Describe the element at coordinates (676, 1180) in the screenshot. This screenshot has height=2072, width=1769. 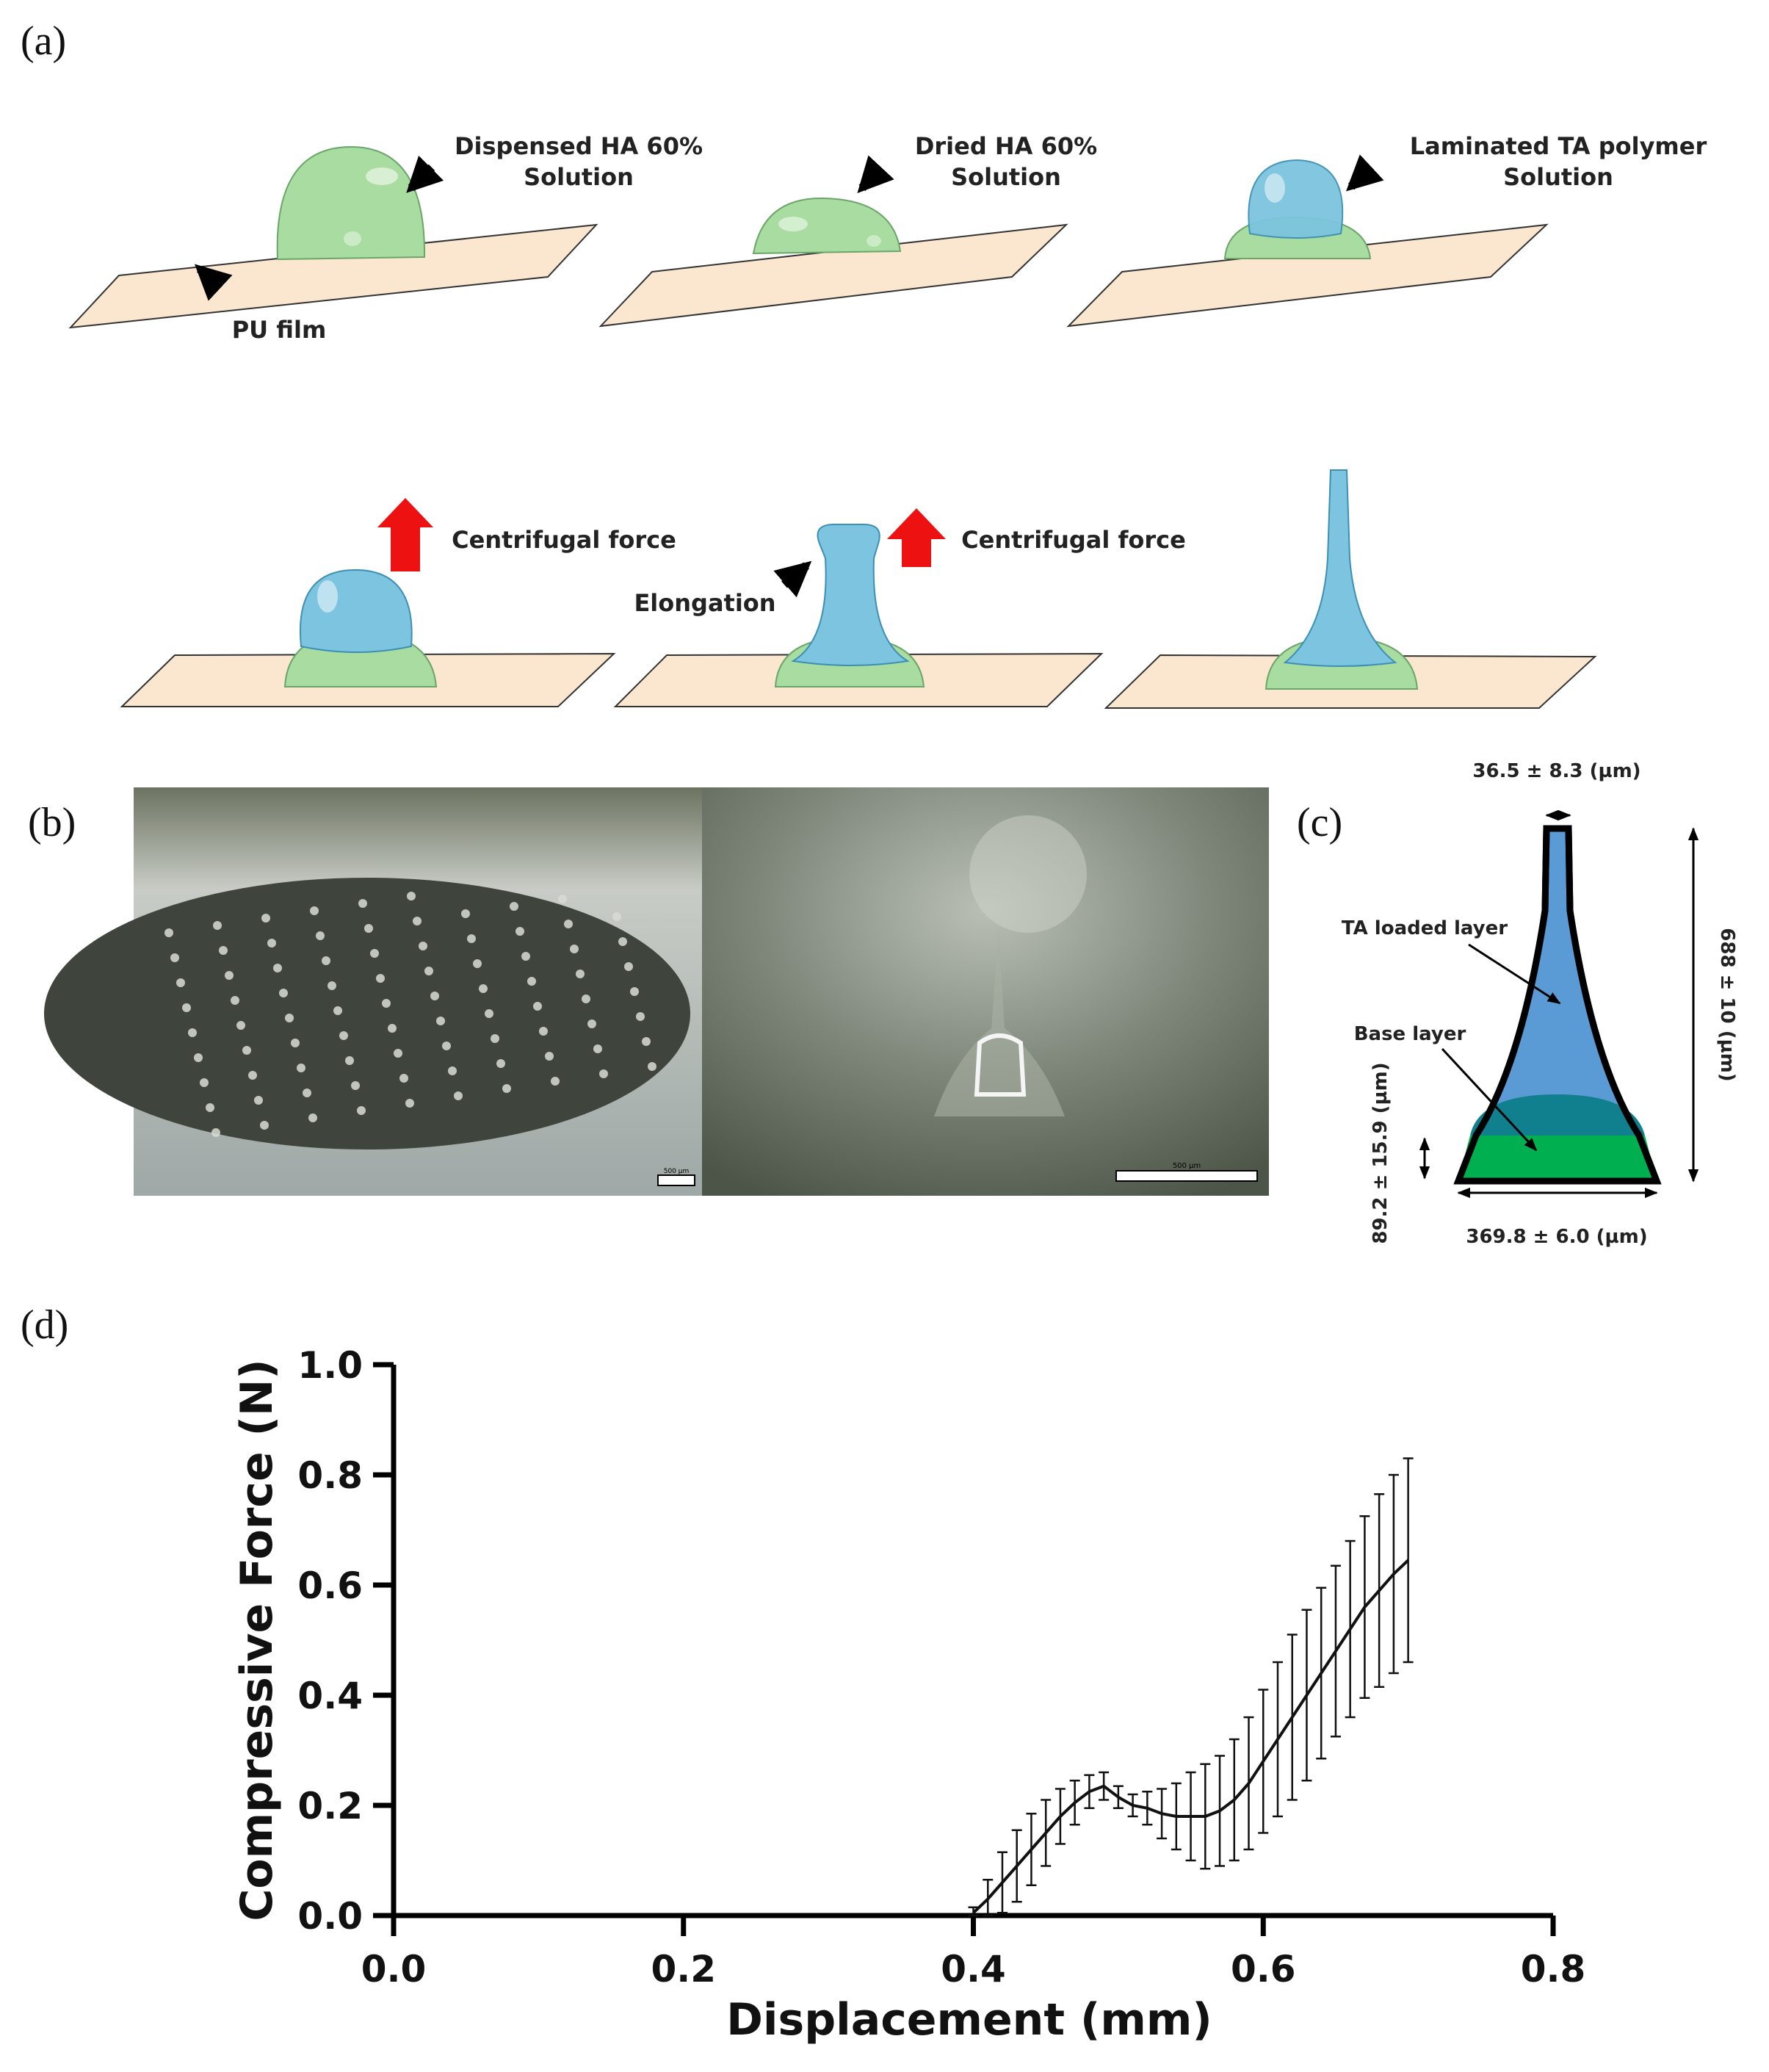
I see `scale-bar-left` at that location.